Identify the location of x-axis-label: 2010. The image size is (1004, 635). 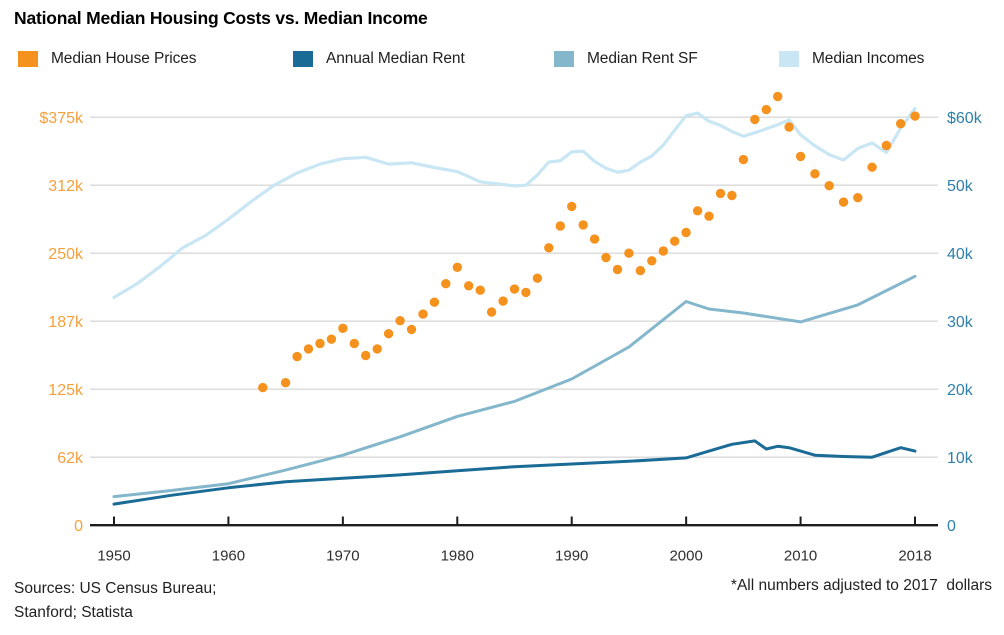
(800, 555).